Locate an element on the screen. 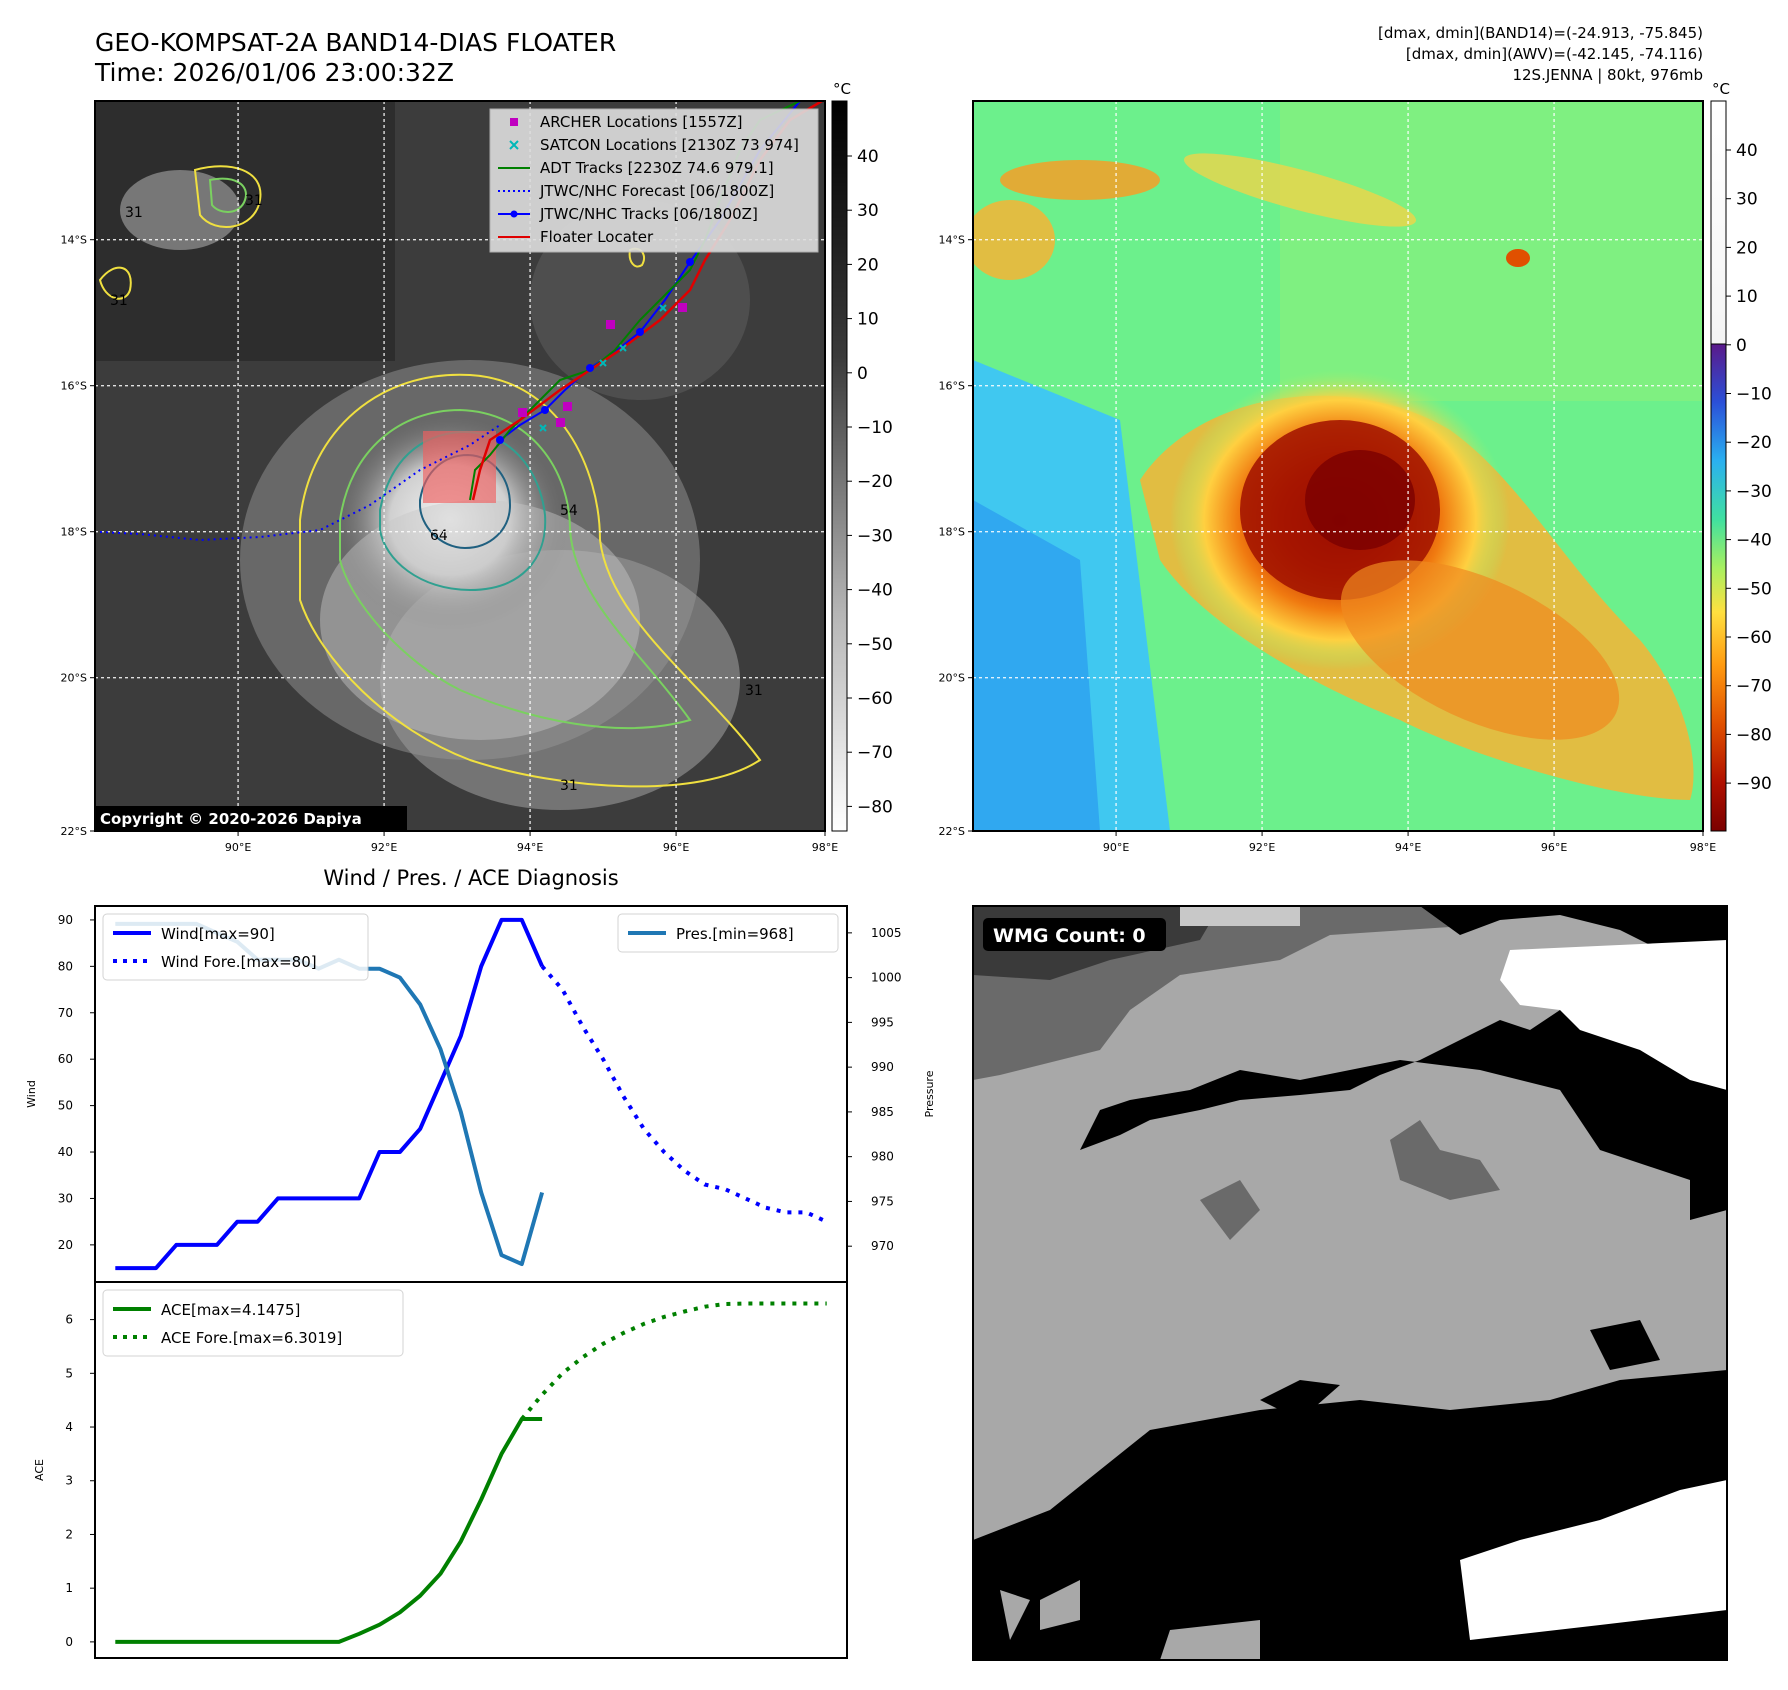 The height and width of the screenshot is (1690, 1788). y-tick-label: 80 is located at coordinates (65, 966).